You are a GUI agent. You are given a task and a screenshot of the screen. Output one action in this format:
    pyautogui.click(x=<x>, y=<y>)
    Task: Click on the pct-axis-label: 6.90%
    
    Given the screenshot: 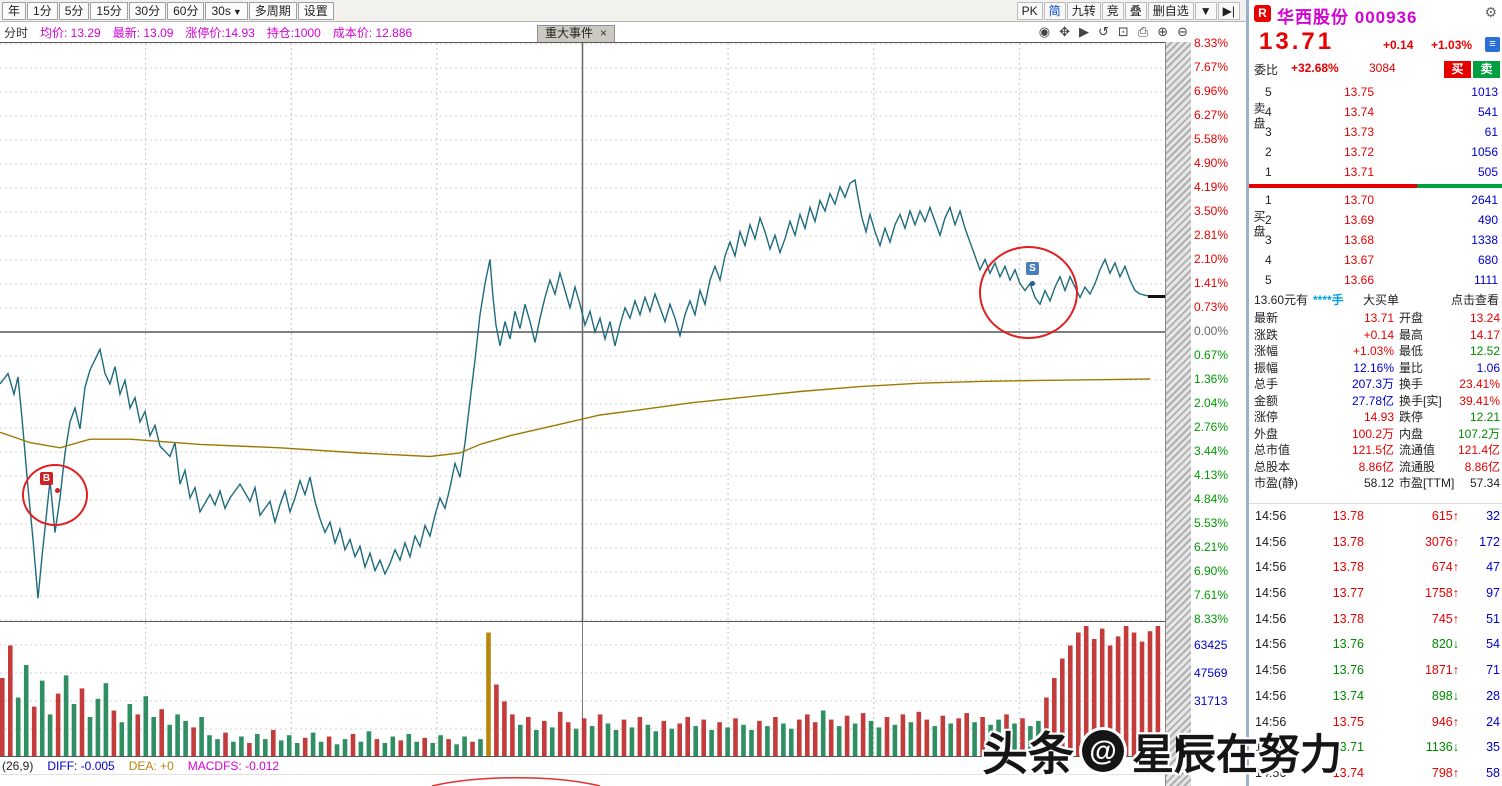 What is the action you would take?
    pyautogui.click(x=1211, y=571)
    